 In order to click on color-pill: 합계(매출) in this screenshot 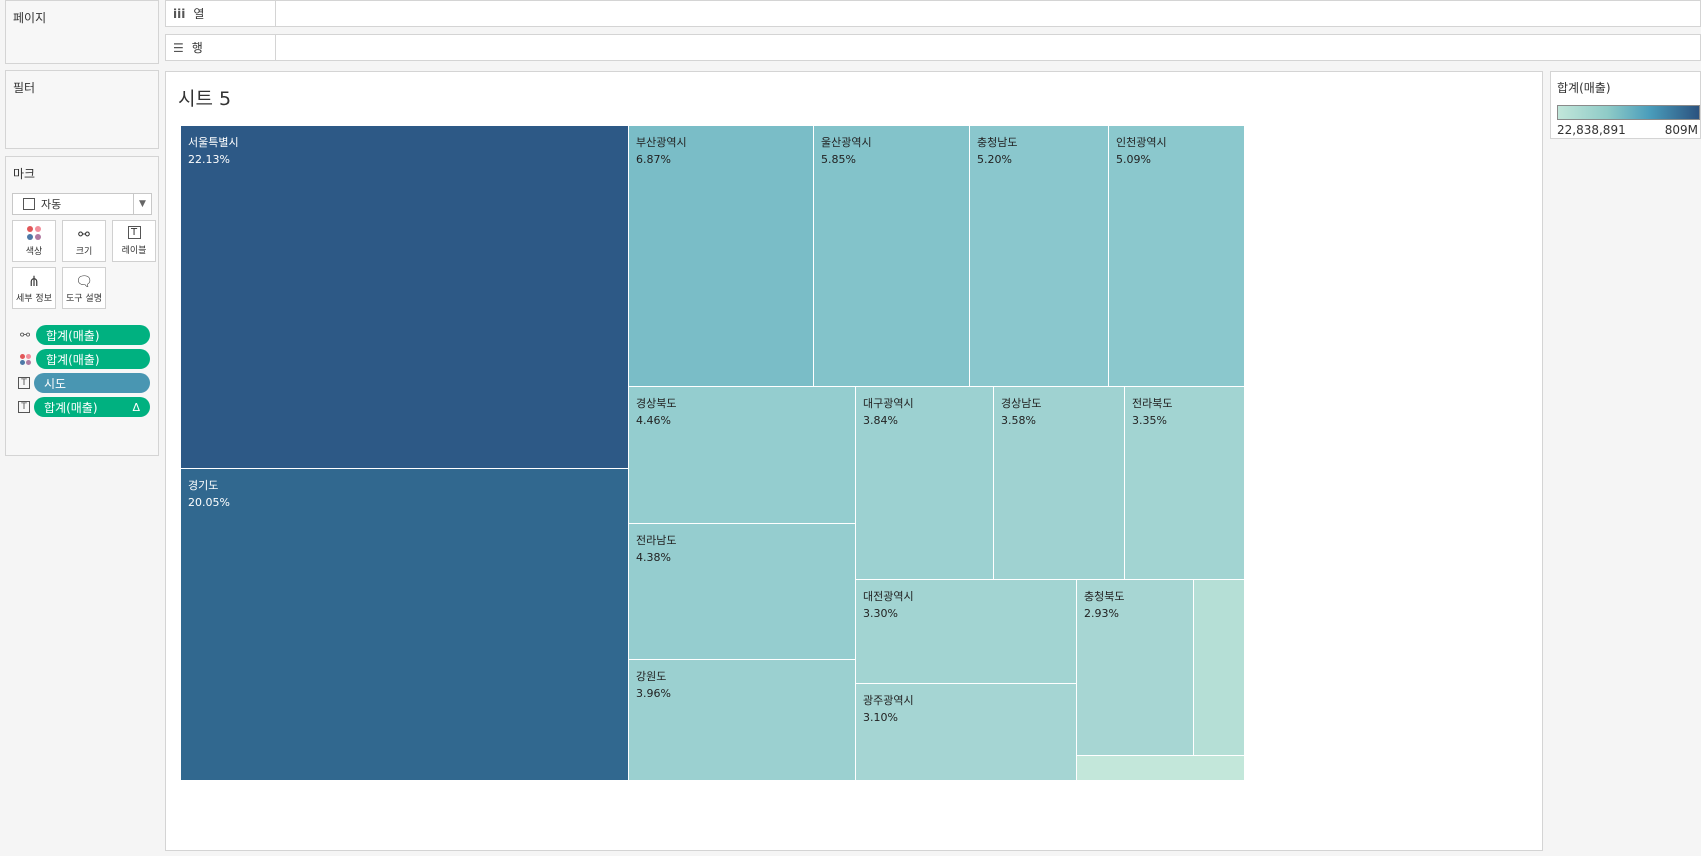, I will do `click(93, 359)`.